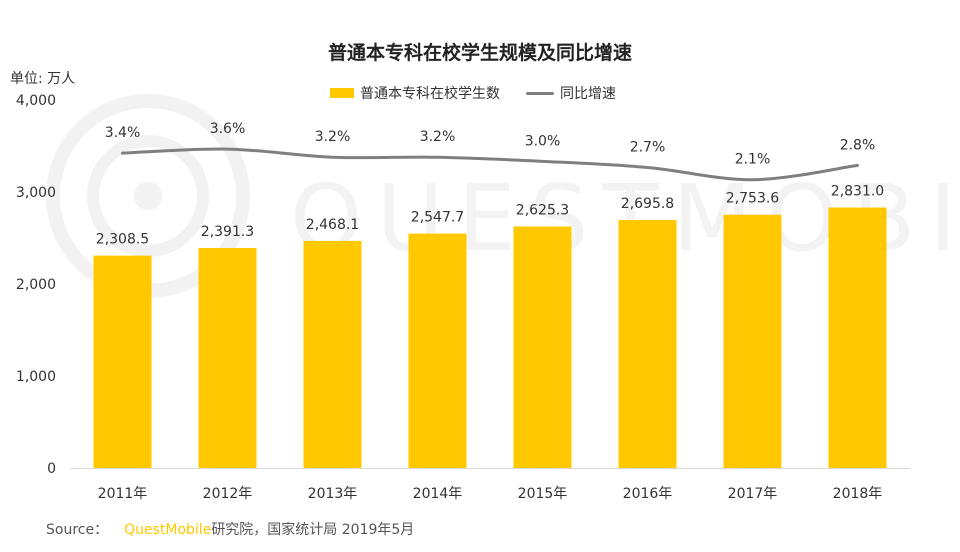 This screenshot has height=552, width=960. Describe the element at coordinates (858, 145) in the screenshot. I see `line-value-label: 2.8%` at that location.